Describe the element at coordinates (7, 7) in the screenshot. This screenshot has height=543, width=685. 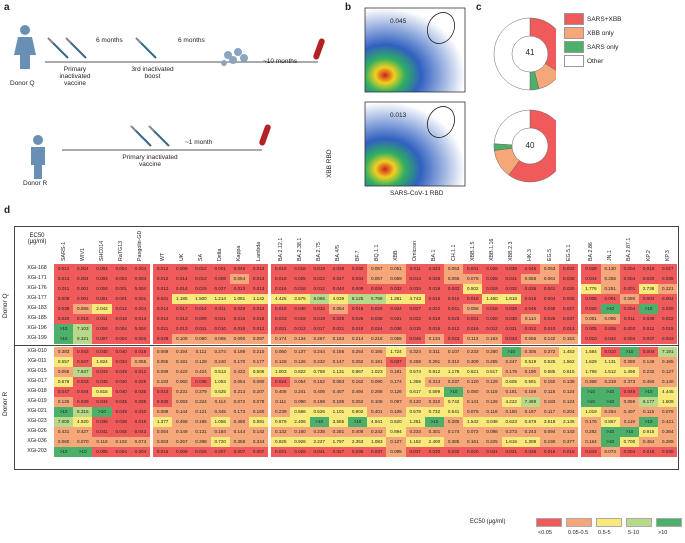
I see `panel-label-a: a` at that location.